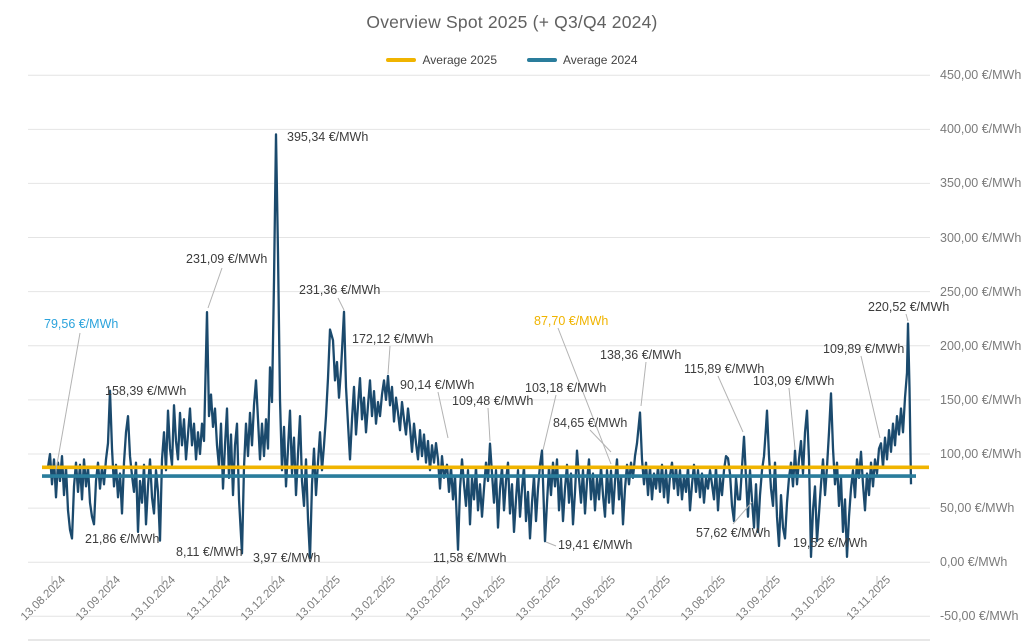  What do you see at coordinates (981, 454) in the screenshot?
I see `y-axis-label: 100,00 €/MWh` at bounding box center [981, 454].